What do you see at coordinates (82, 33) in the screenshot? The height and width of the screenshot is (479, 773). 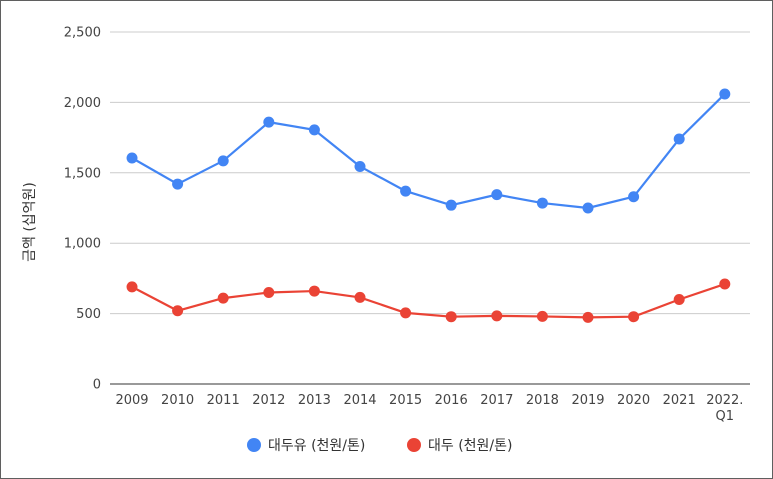 I see `y-tick-label: 2,500` at bounding box center [82, 33].